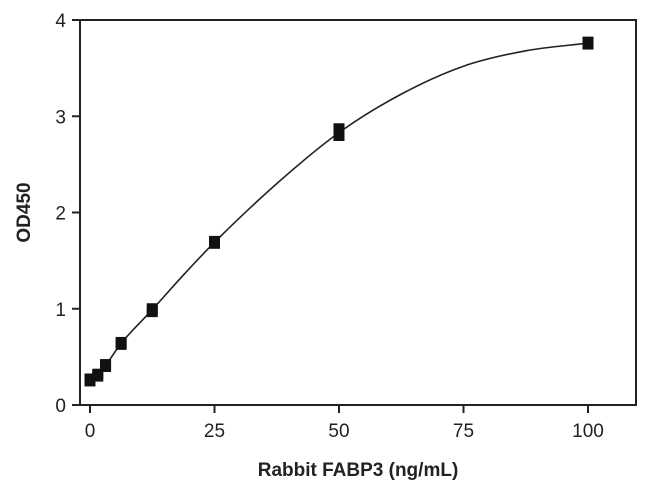 The height and width of the screenshot is (500, 650). Describe the element at coordinates (60, 214) in the screenshot. I see `y-tick-label: 2` at that location.